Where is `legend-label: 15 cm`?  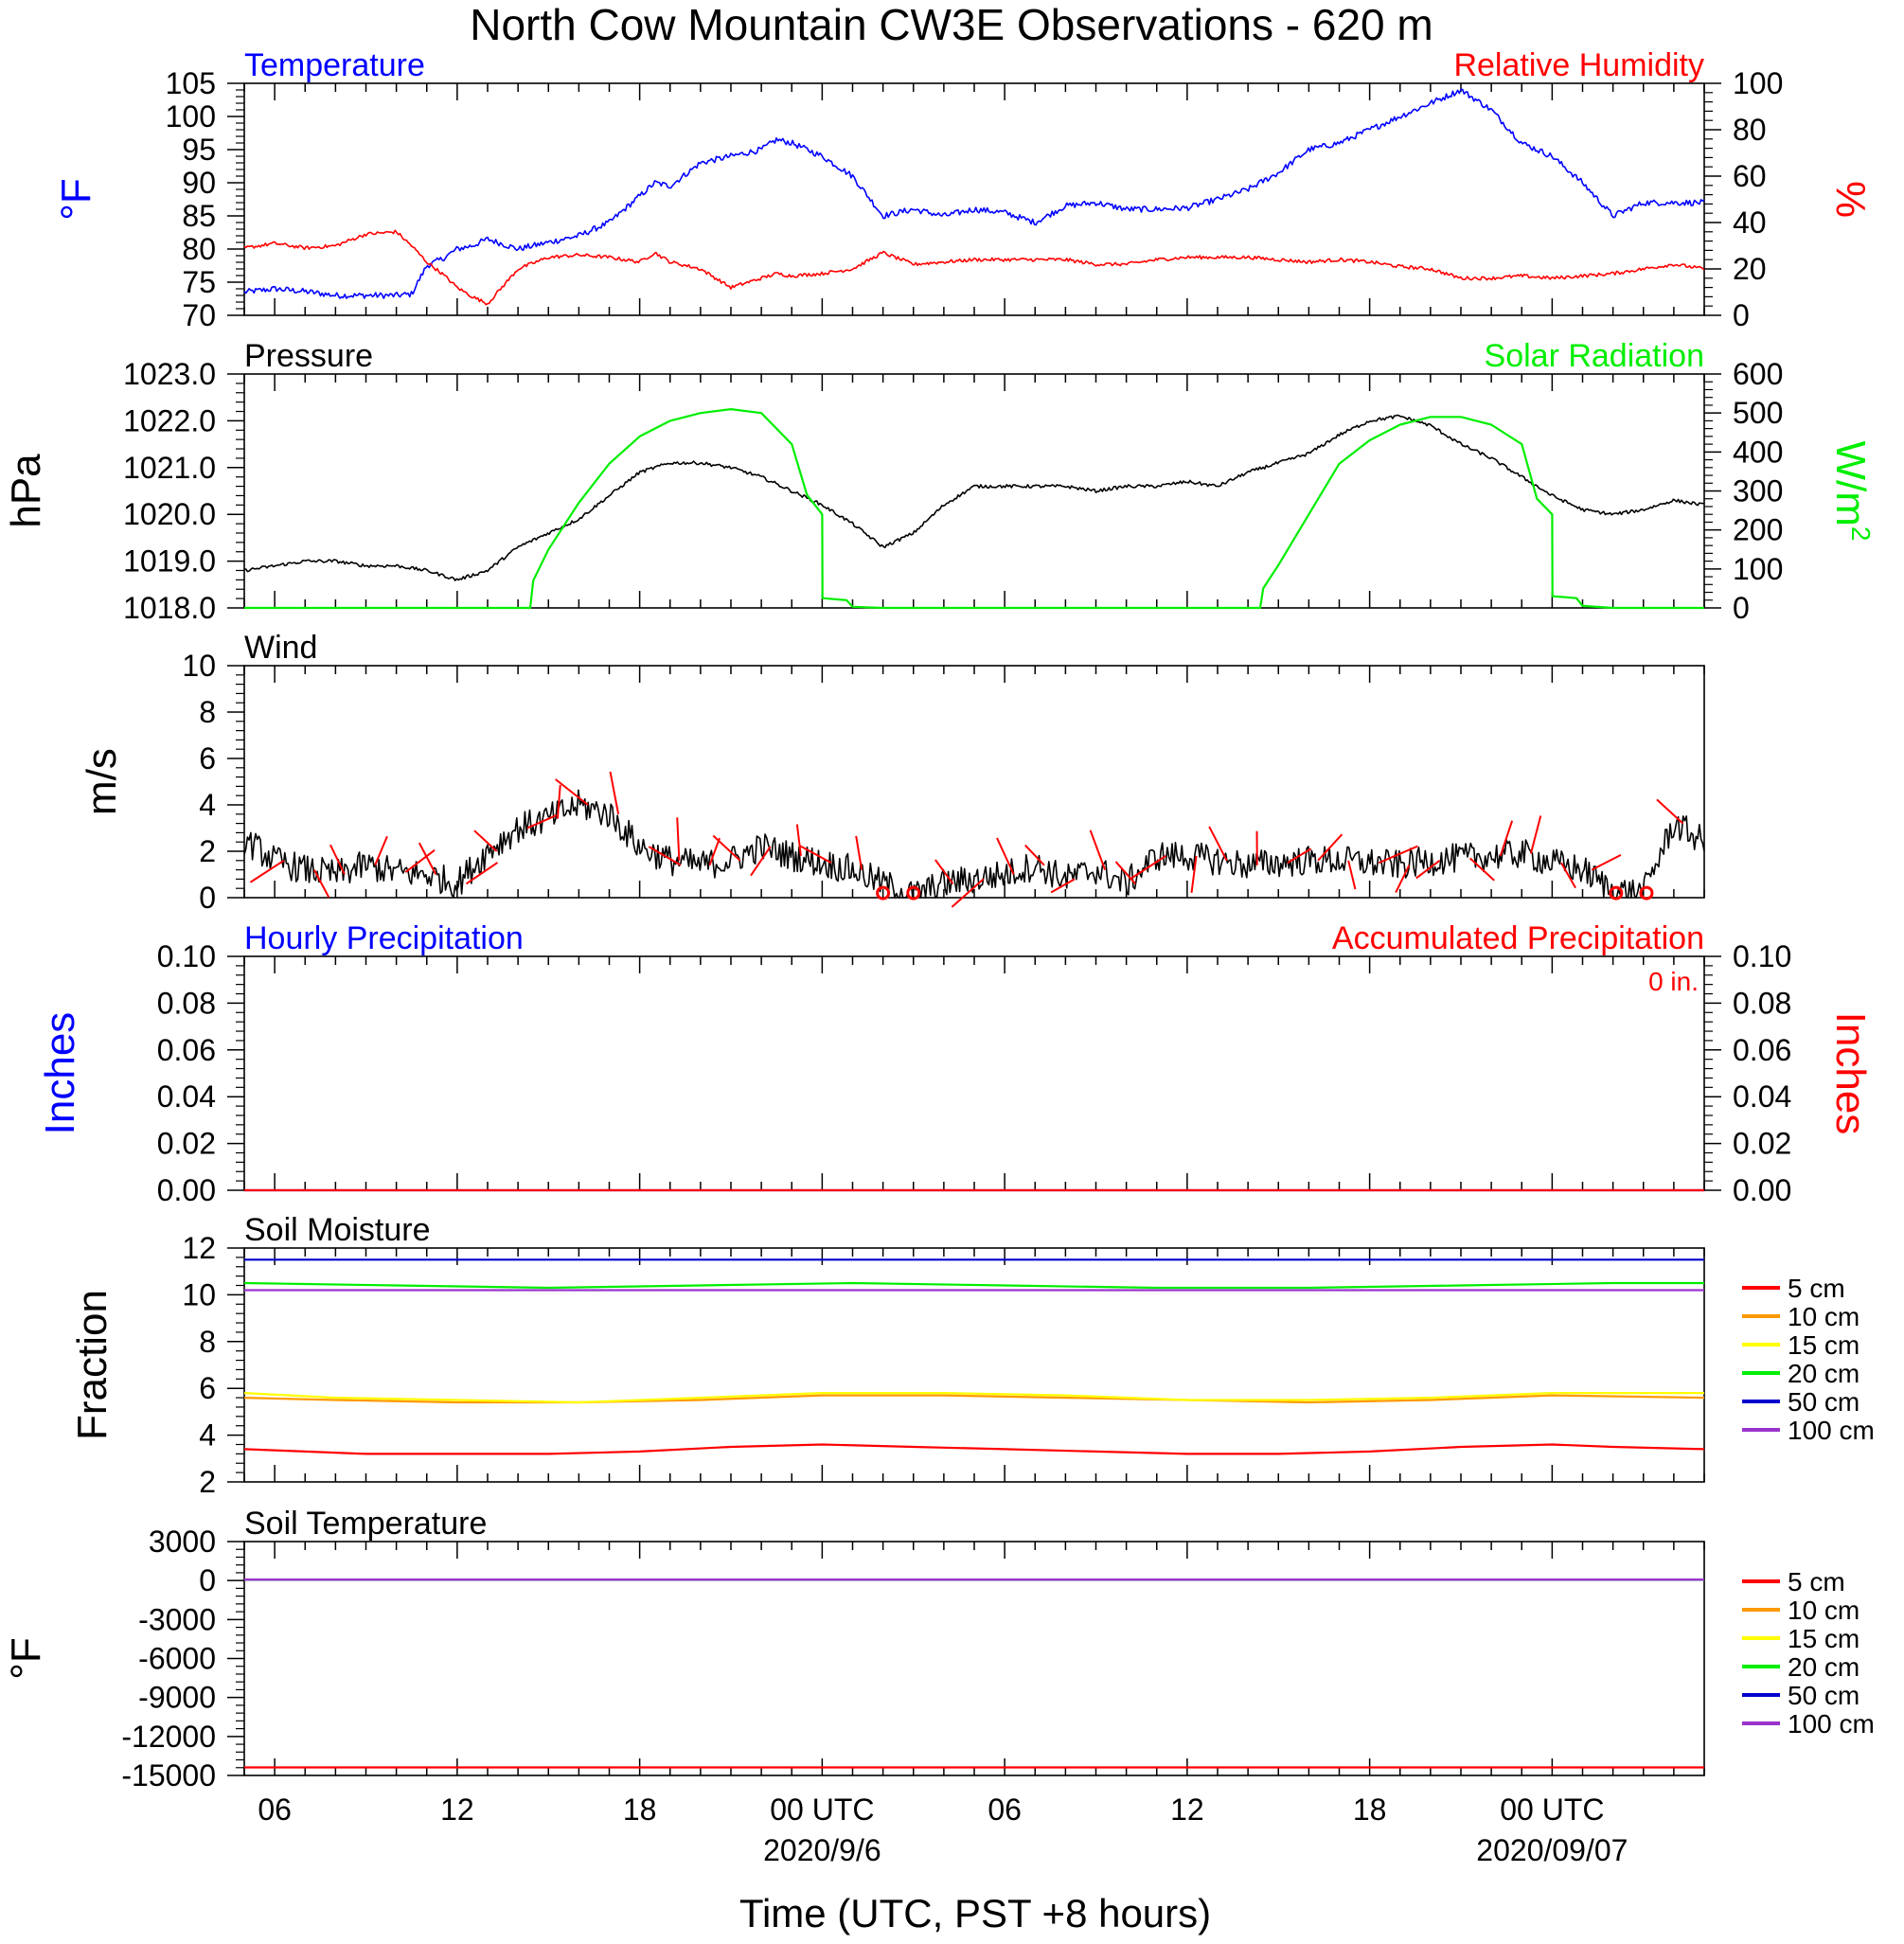 legend-label: 15 cm is located at coordinates (1824, 1345).